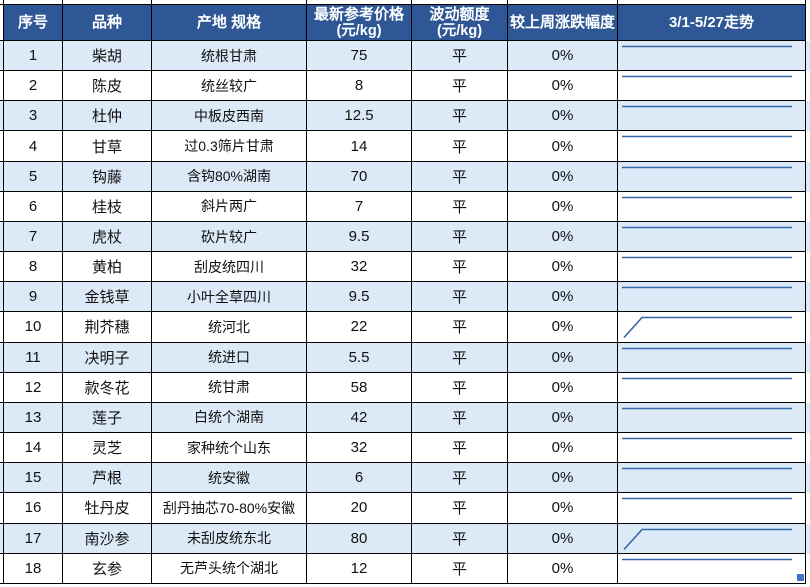 The image size is (810, 587). I want to click on cell-index: 9, so click(33, 297).